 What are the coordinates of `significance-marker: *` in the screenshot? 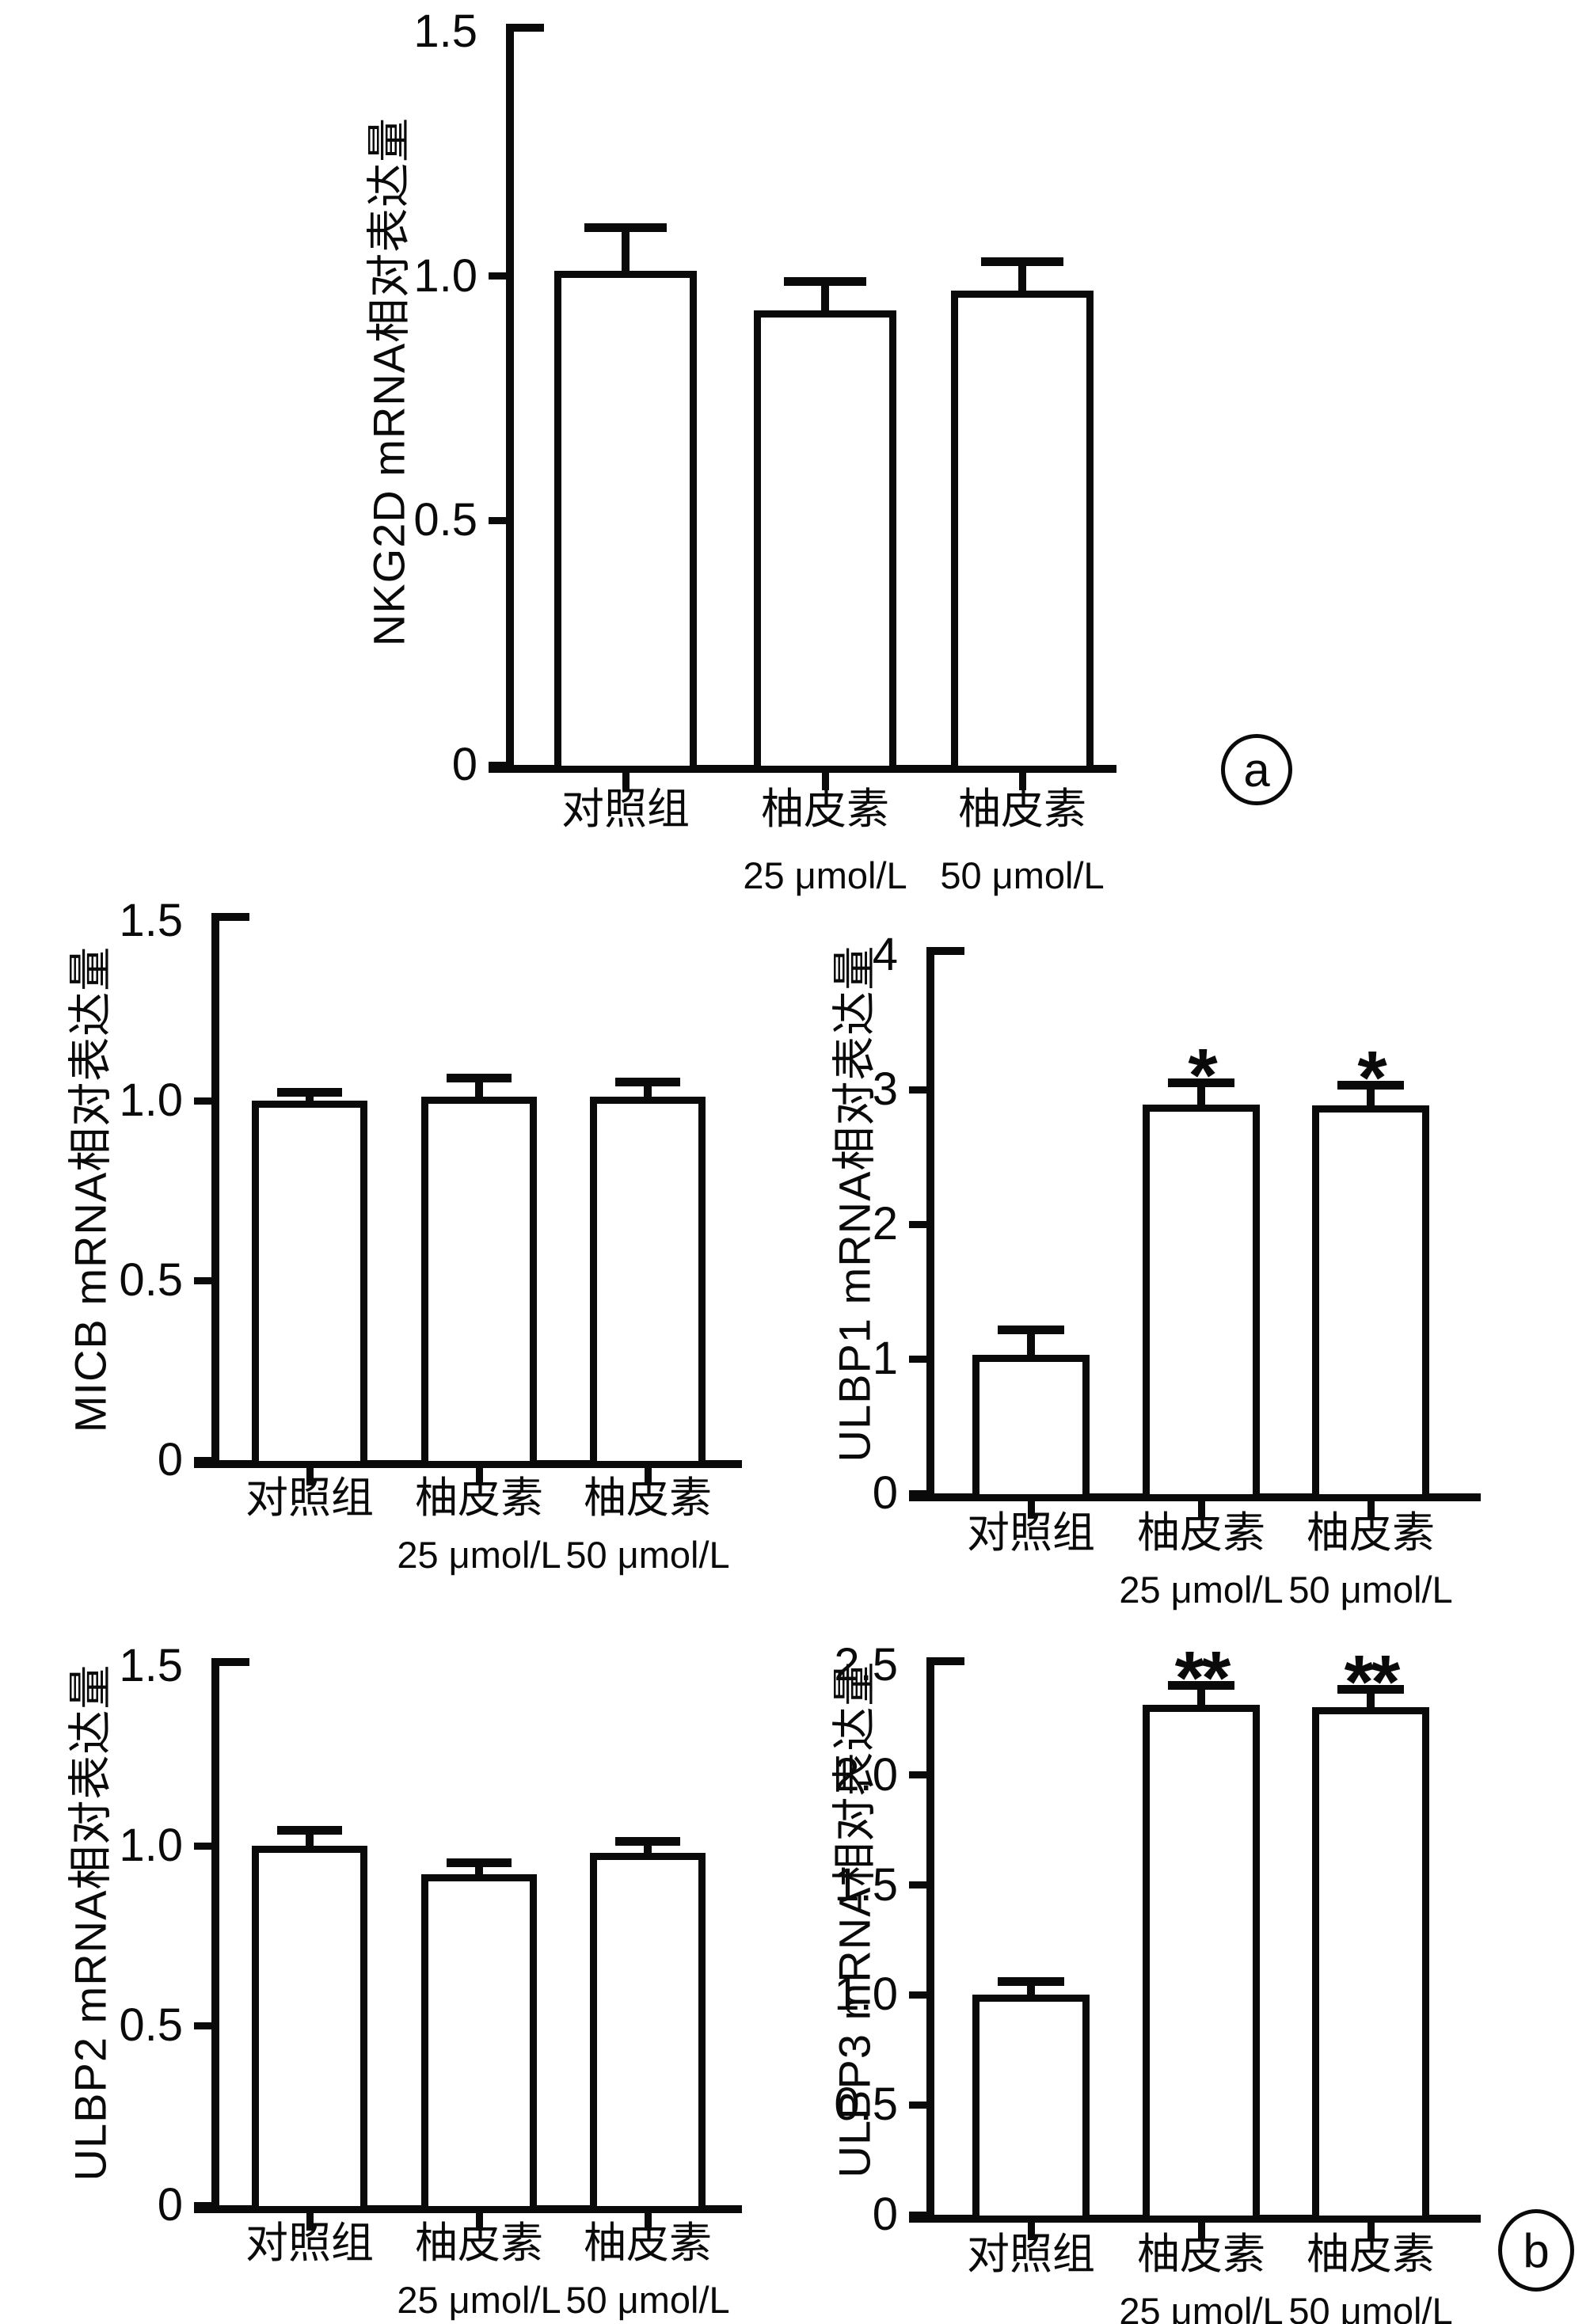 It's located at (1202, 1075).